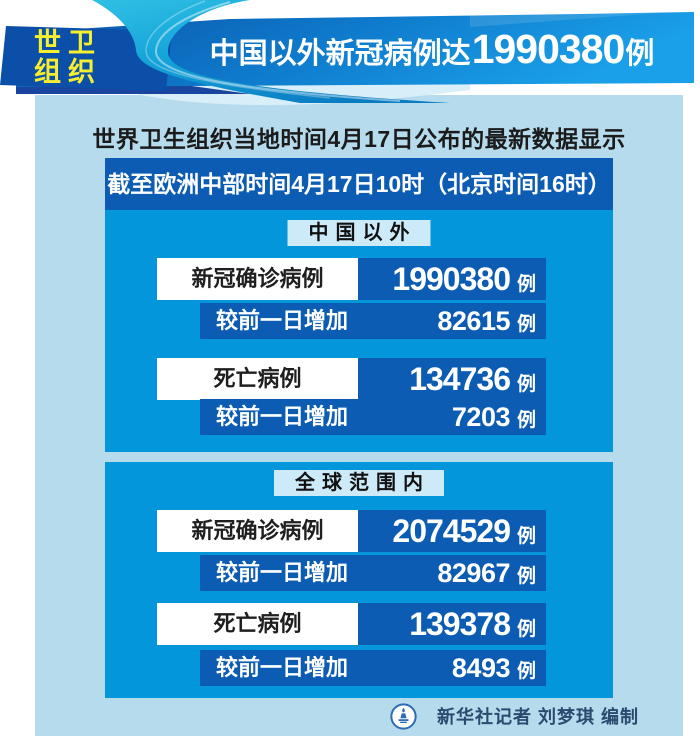 The height and width of the screenshot is (736, 700). Describe the element at coordinates (68, 72) in the screenshot. I see `who-badge-line2: 组织` at that location.